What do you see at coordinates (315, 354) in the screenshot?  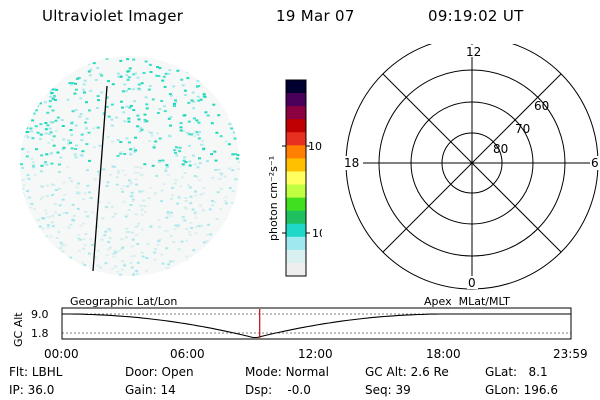 I see `x-tick-1200: 12:00` at bounding box center [315, 354].